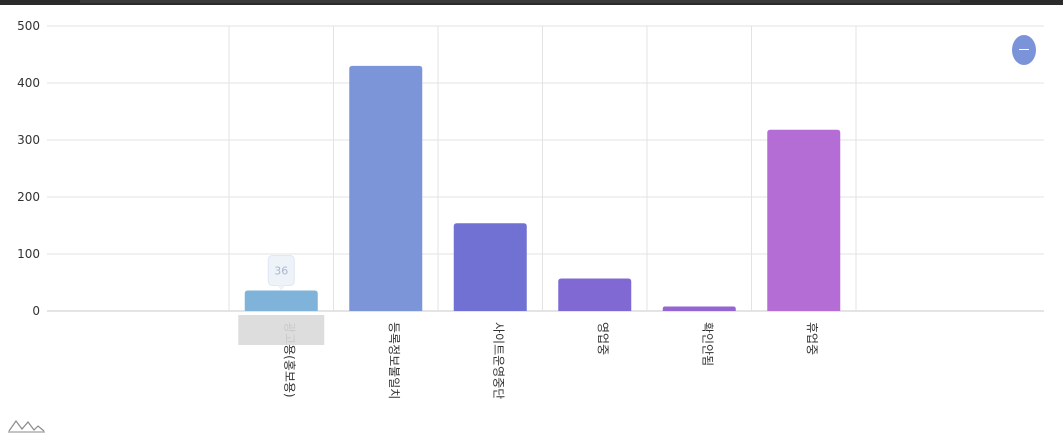 The width and height of the screenshot is (1063, 445). What do you see at coordinates (394, 360) in the screenshot?
I see `x-tick-label: 등록정보불일치` at bounding box center [394, 360].